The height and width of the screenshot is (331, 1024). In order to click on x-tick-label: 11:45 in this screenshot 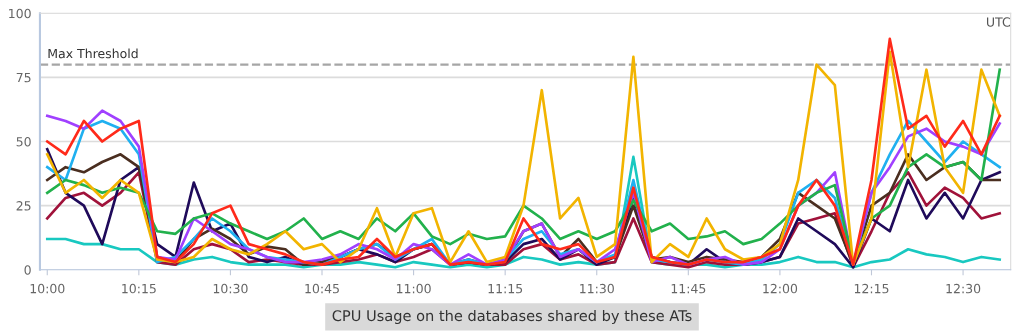, I will do `click(688, 289)`.